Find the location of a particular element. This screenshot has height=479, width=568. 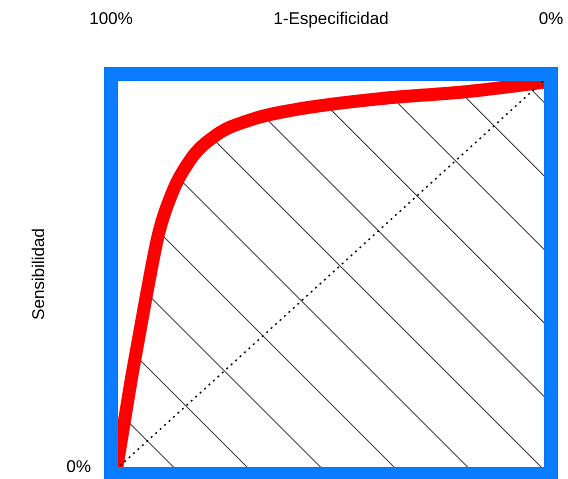

x-axis-title: 1-Especificidad is located at coordinates (331, 18).